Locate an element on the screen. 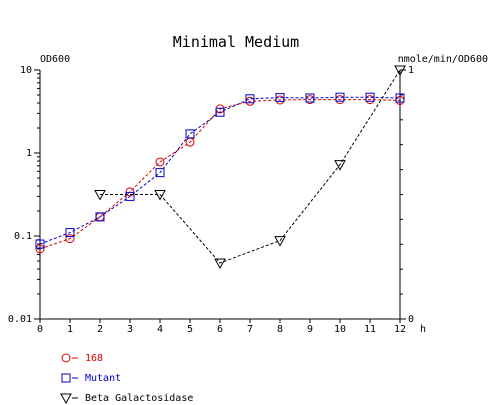 Image resolution: width=490 pixels, height=405 pixels. x-tick-label: 5 is located at coordinates (190, 329).